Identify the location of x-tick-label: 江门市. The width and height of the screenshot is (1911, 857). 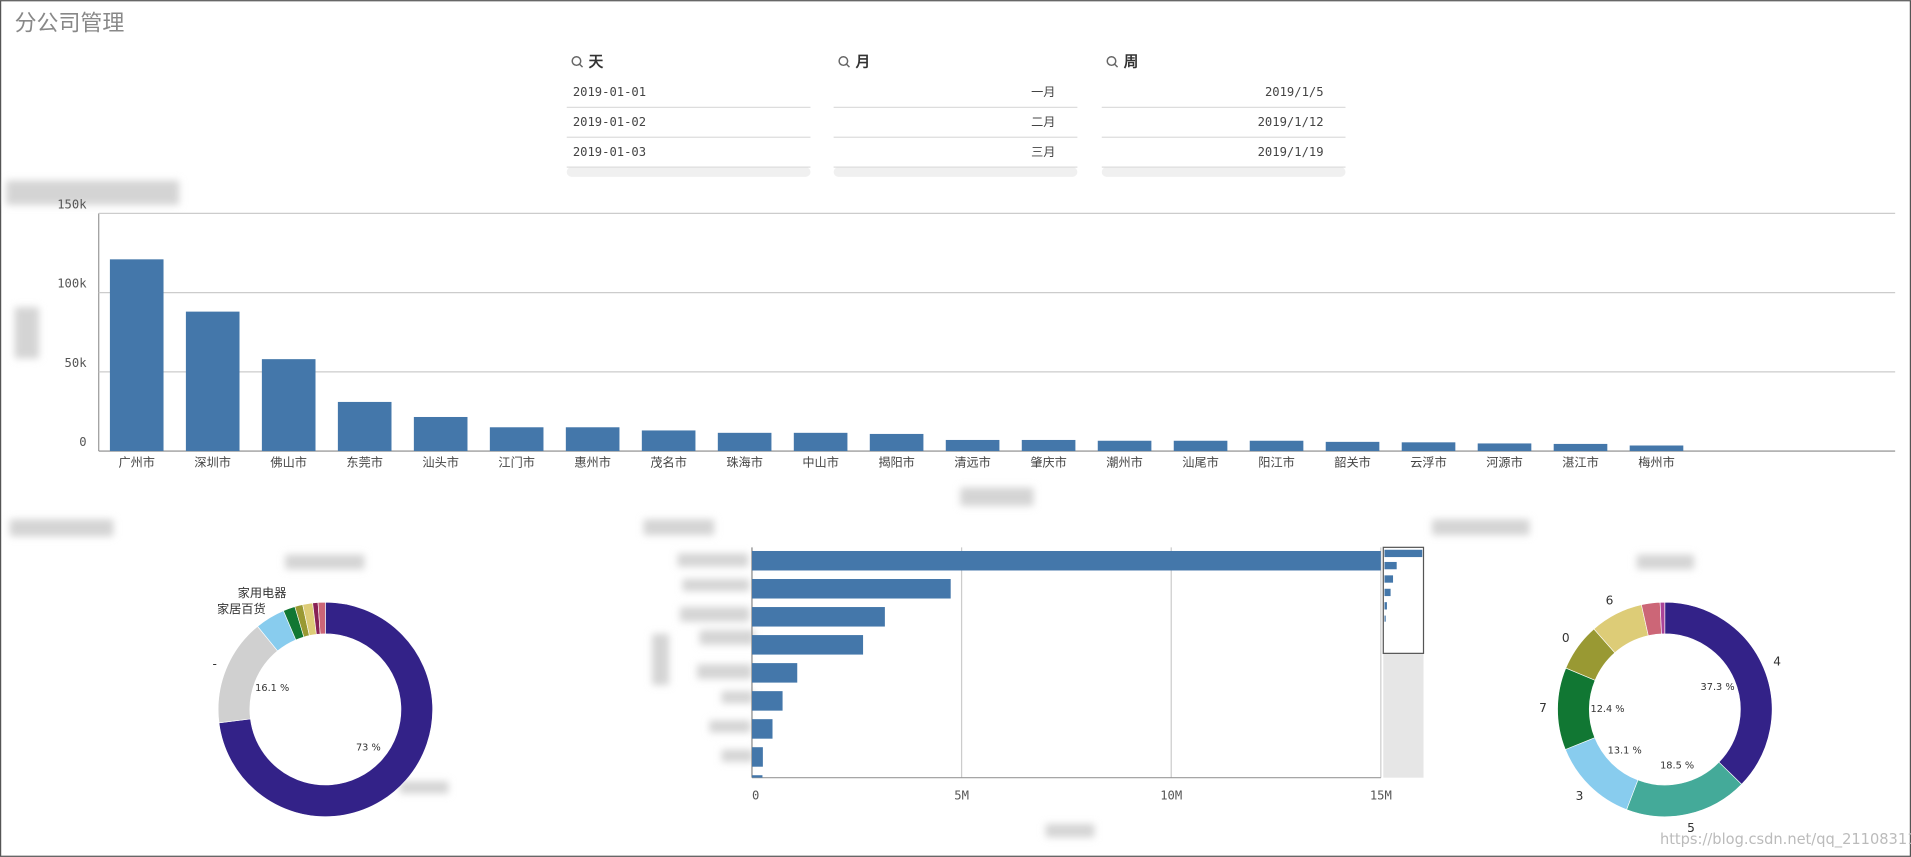
(516, 462).